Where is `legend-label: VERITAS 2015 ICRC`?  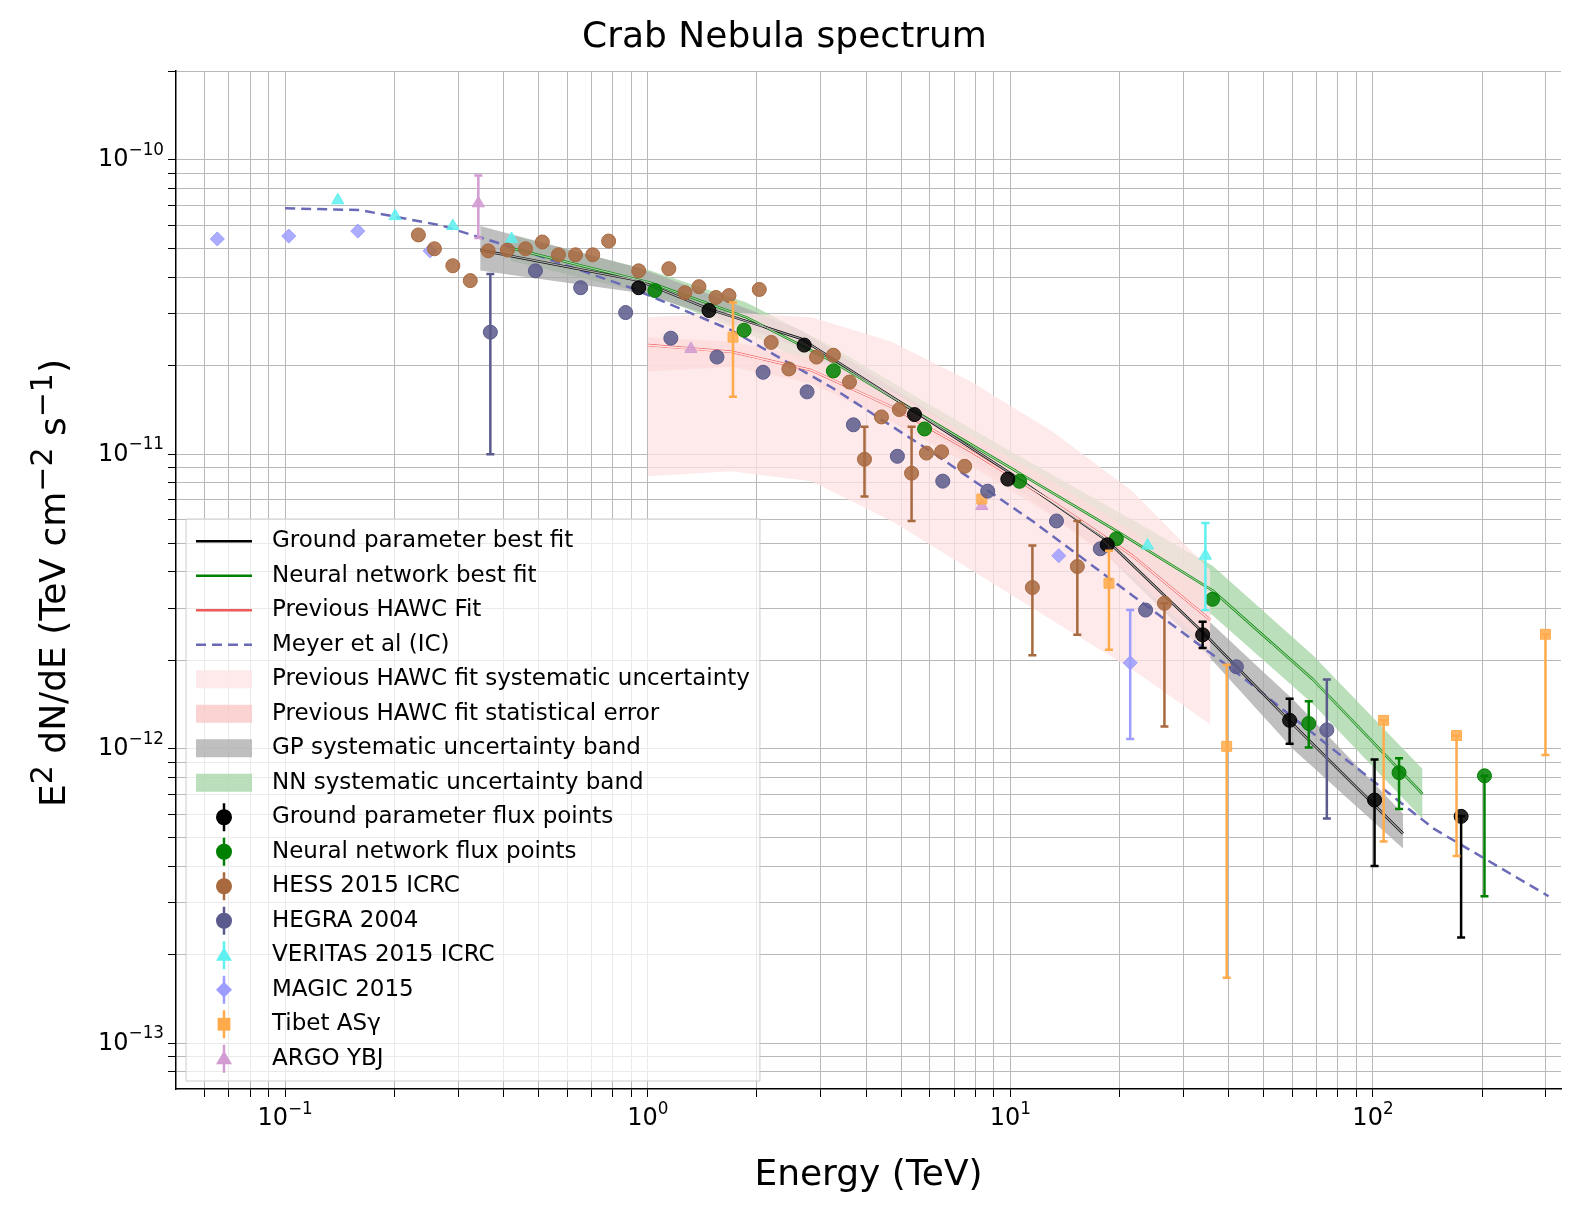 legend-label: VERITAS 2015 ICRC is located at coordinates (383, 953).